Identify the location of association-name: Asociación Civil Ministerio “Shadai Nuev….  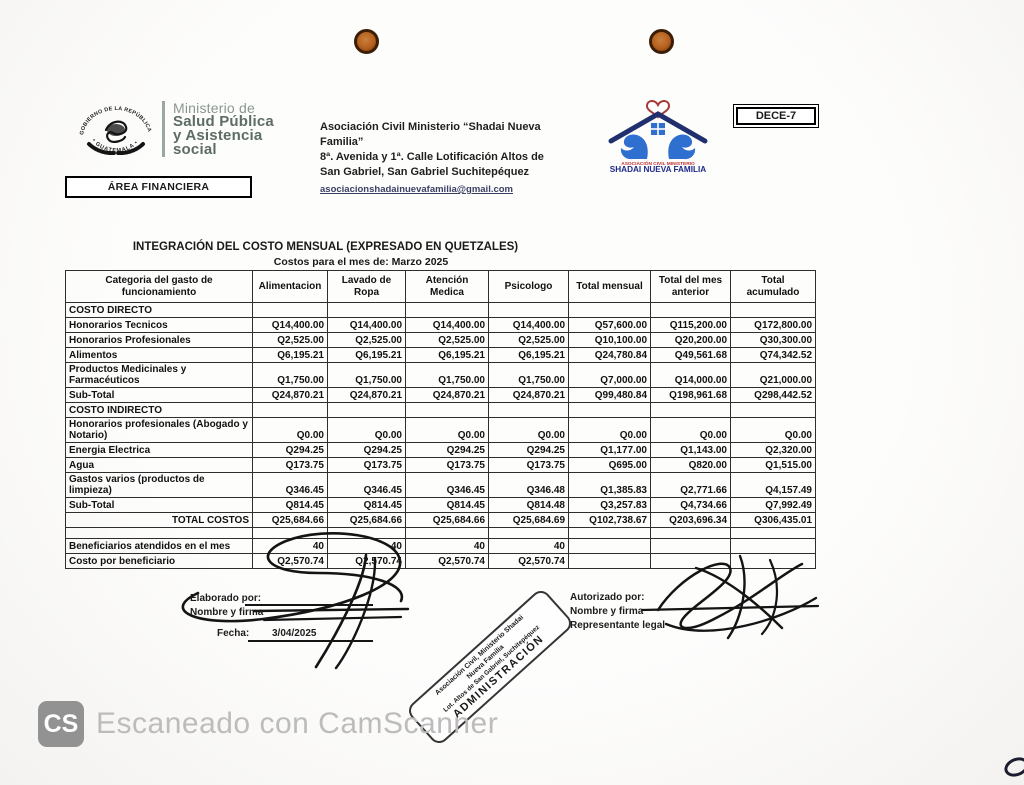
(430, 134).